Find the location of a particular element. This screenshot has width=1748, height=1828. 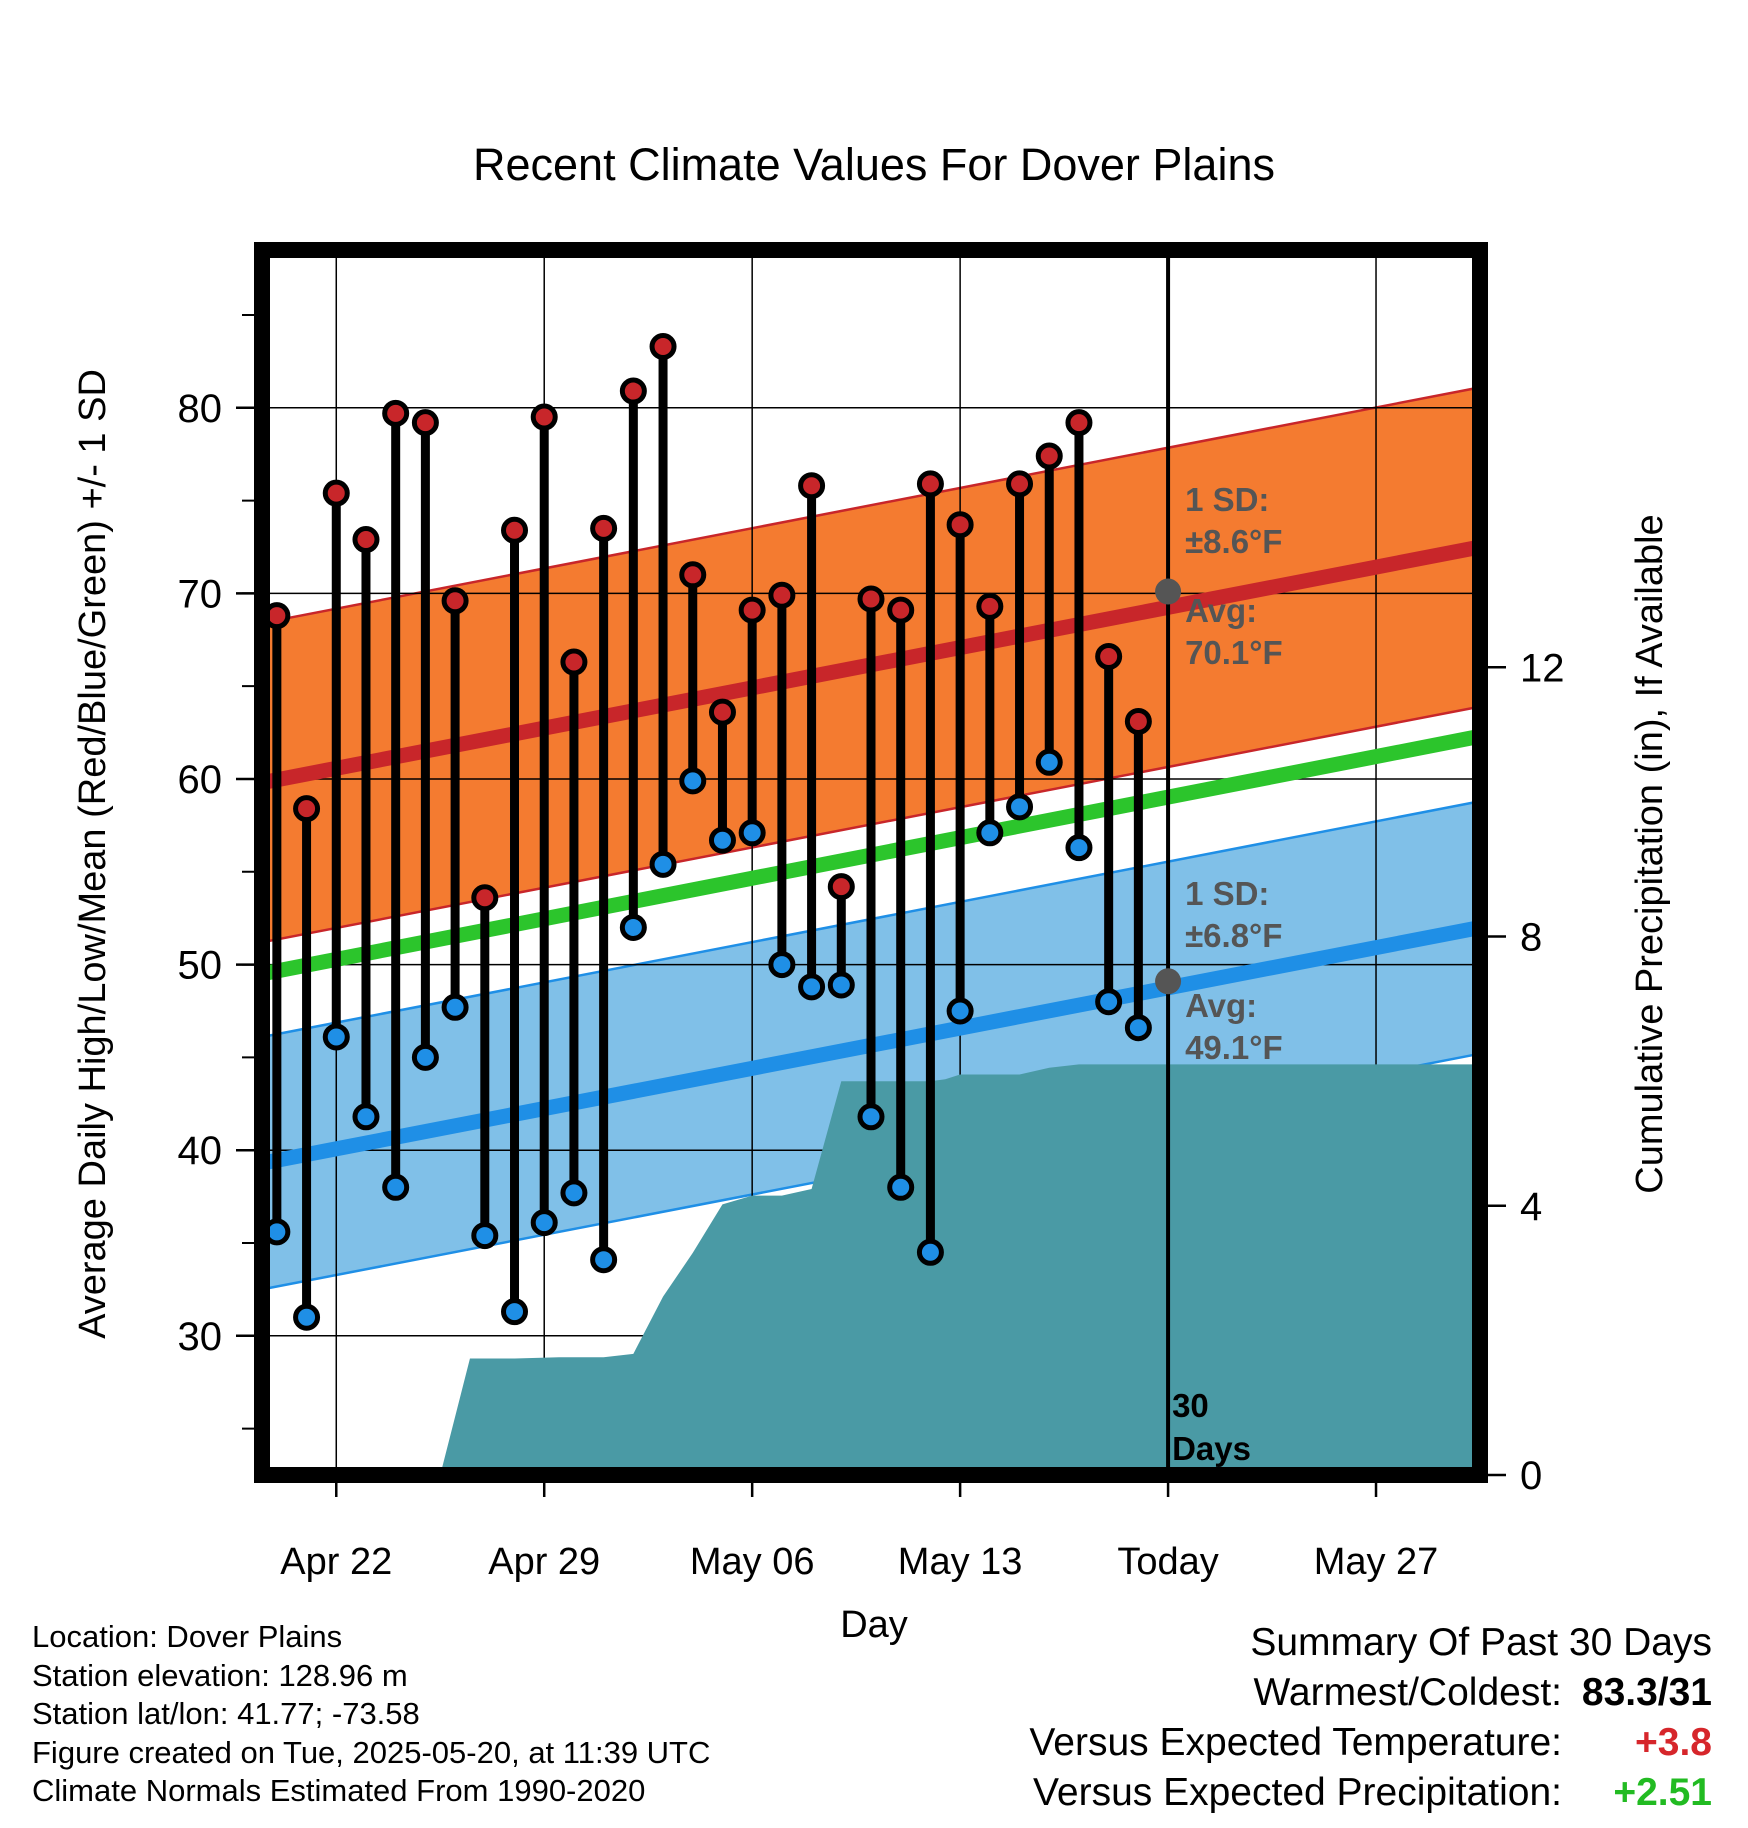

temp-label: Versus Expected Temperature: is located at coordinates (1295, 1742).